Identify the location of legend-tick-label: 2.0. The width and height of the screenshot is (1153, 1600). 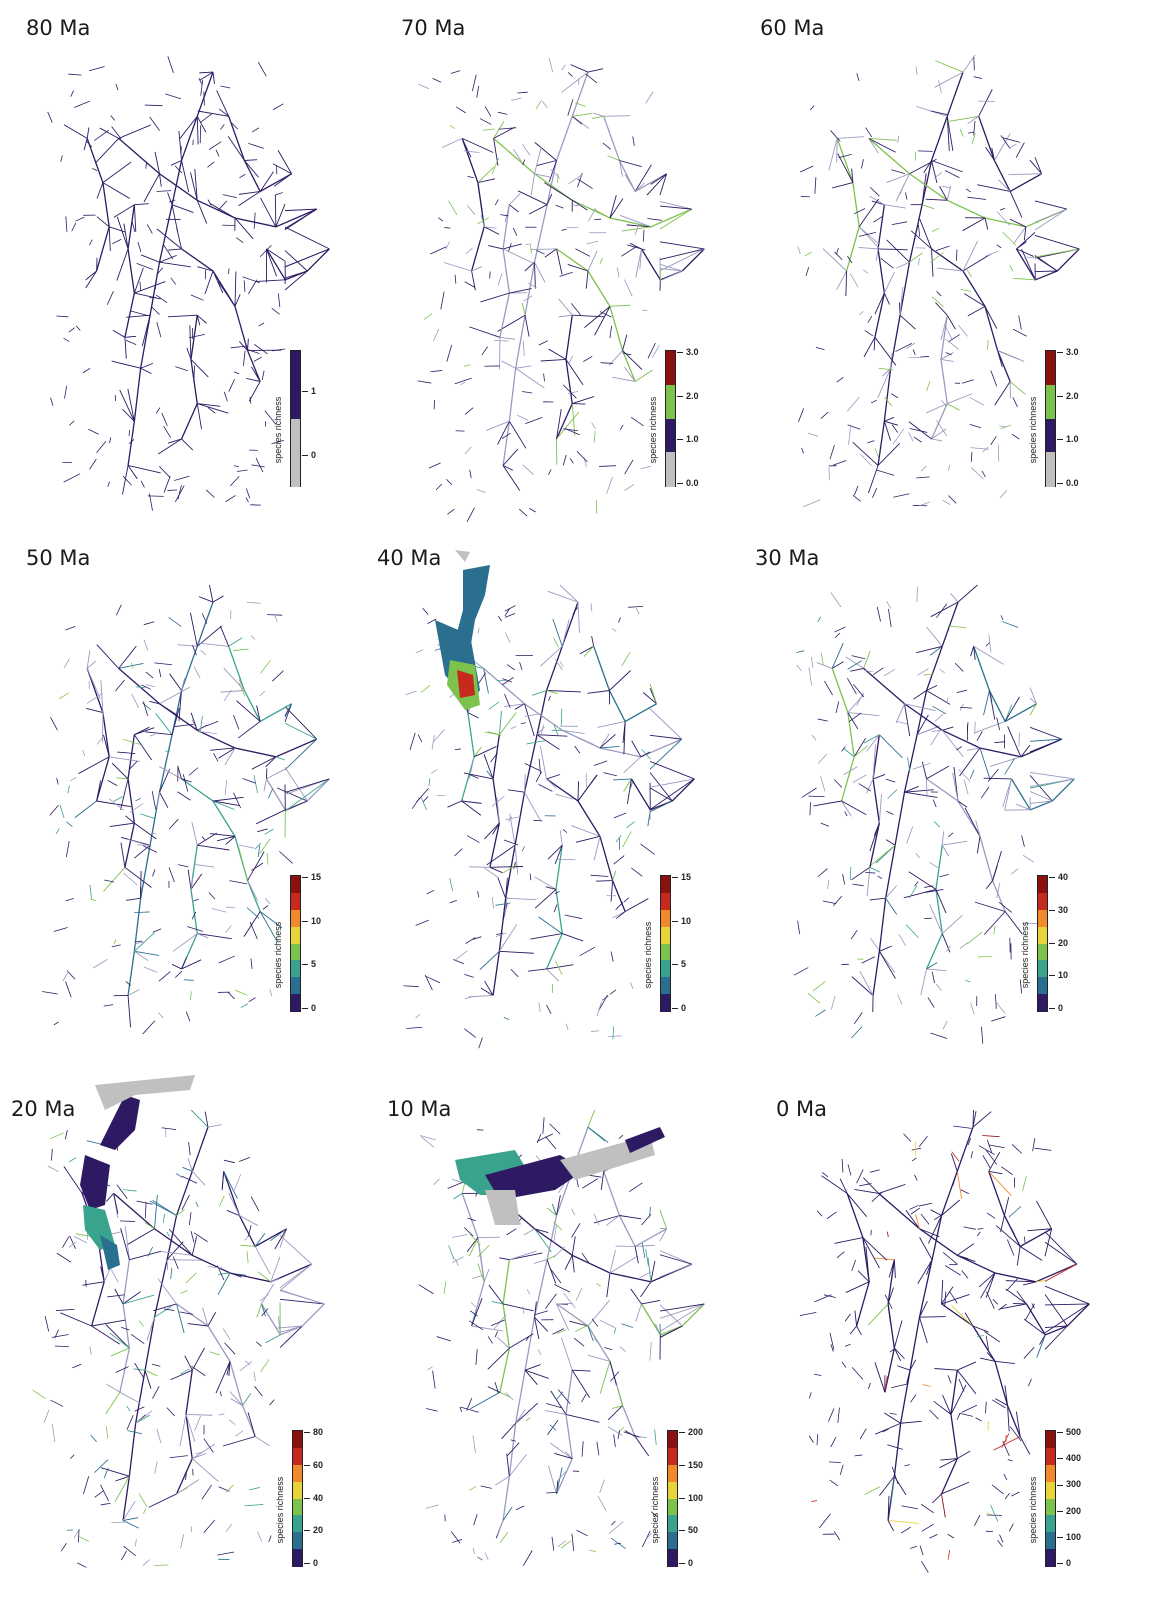
(1068, 396).